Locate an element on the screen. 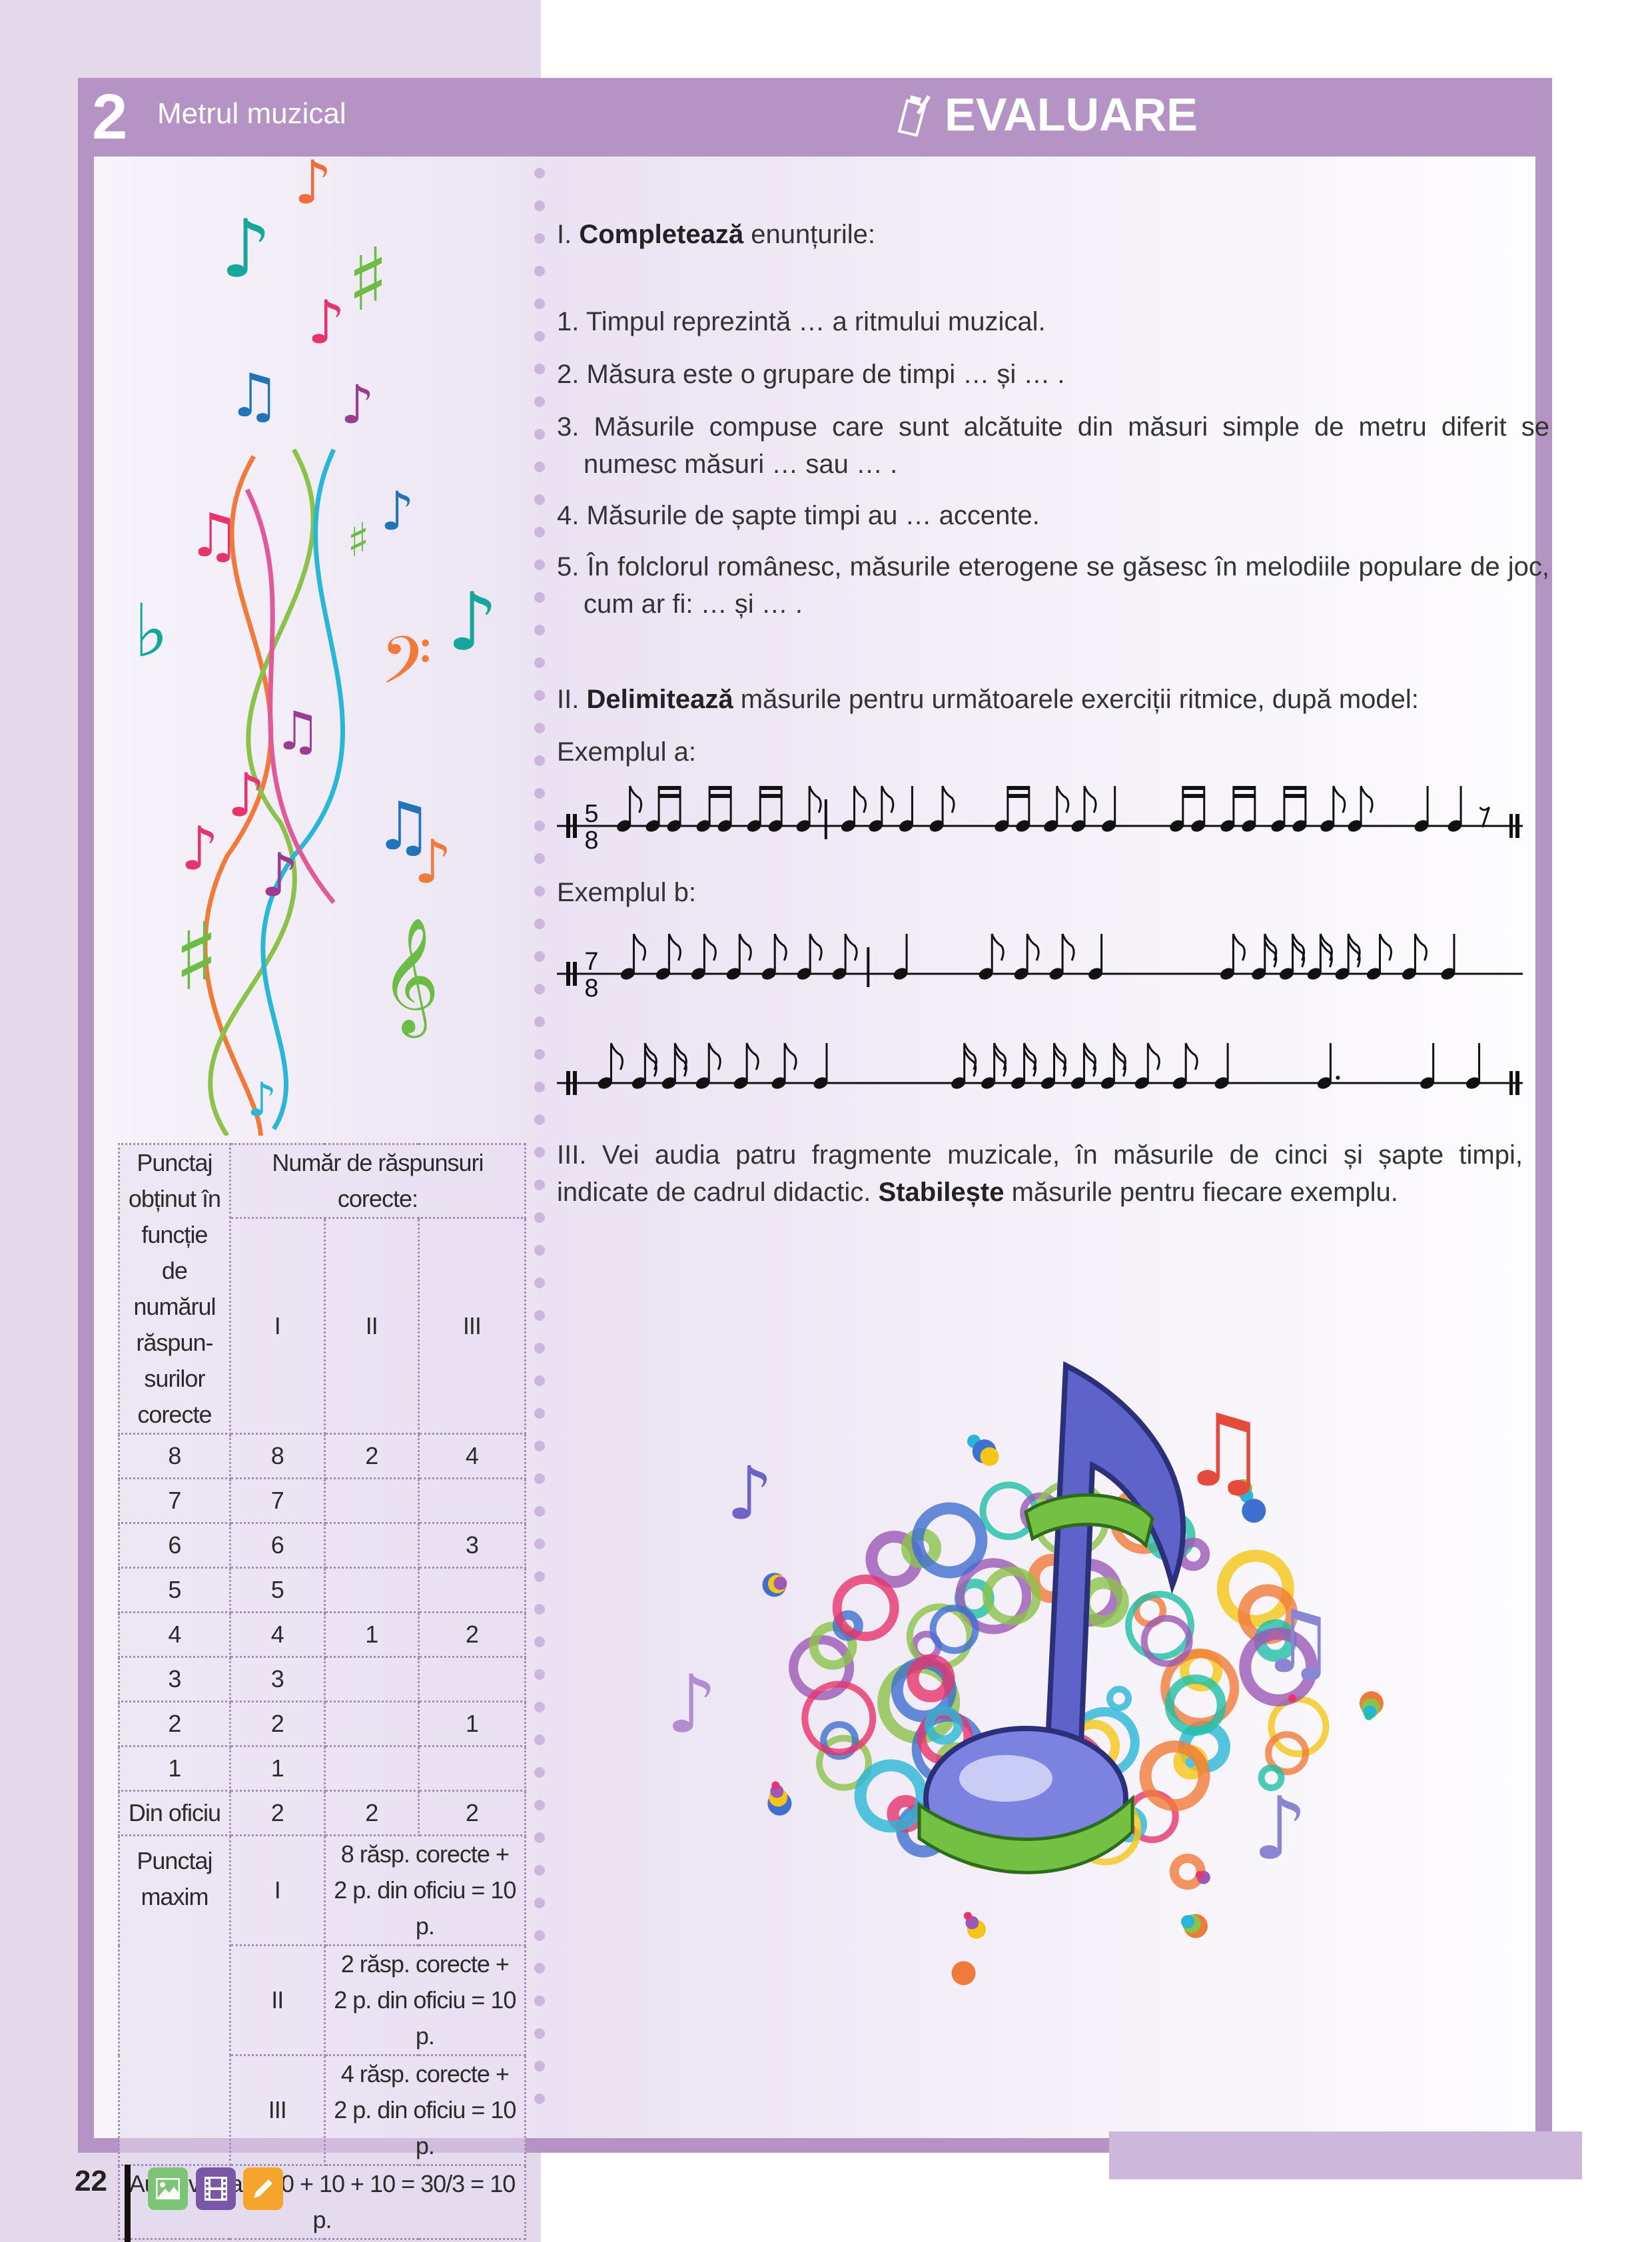 Image resolution: width=1652 pixels, height=2242 pixels. ribbon is located at coordinates (1025, 1834).